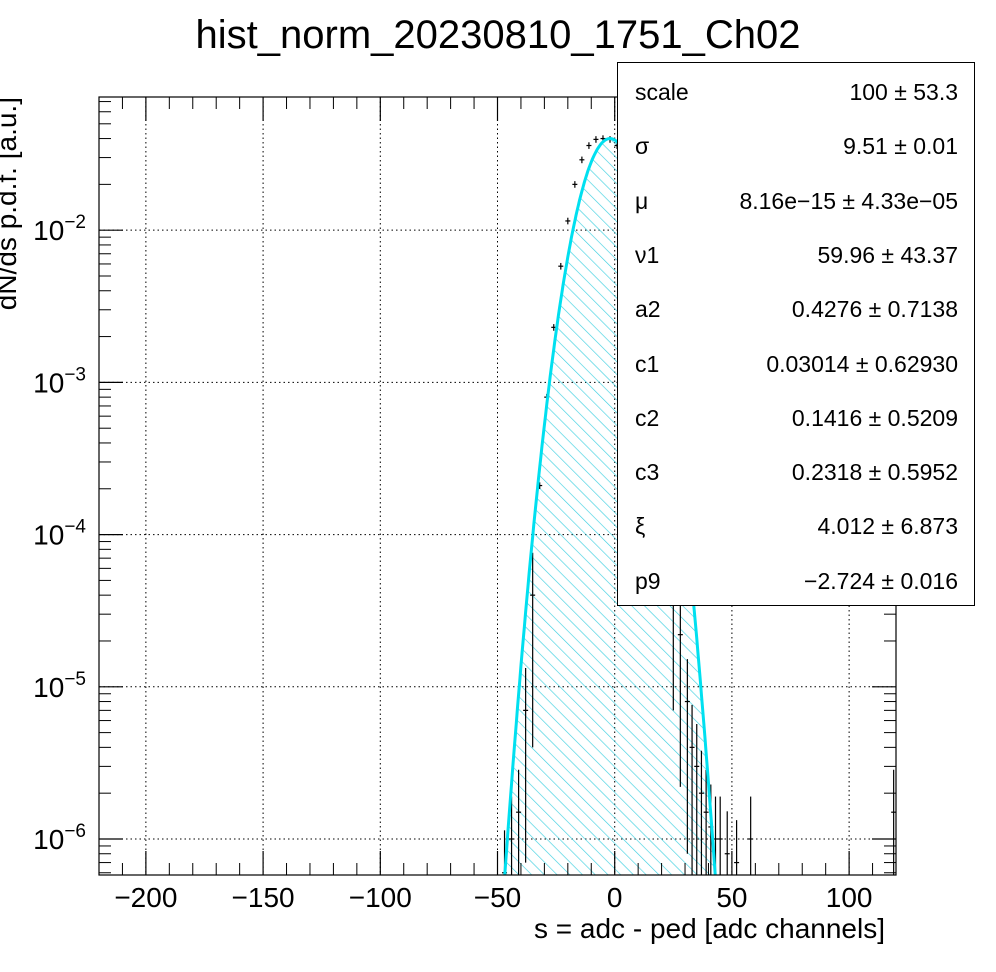  I want to click on x-tick-label: −50, so click(498, 897).